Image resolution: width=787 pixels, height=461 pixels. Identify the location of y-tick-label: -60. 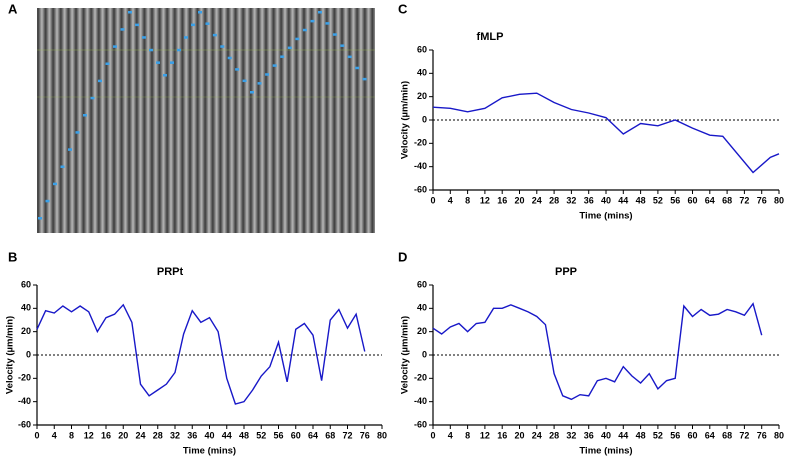
(420, 189).